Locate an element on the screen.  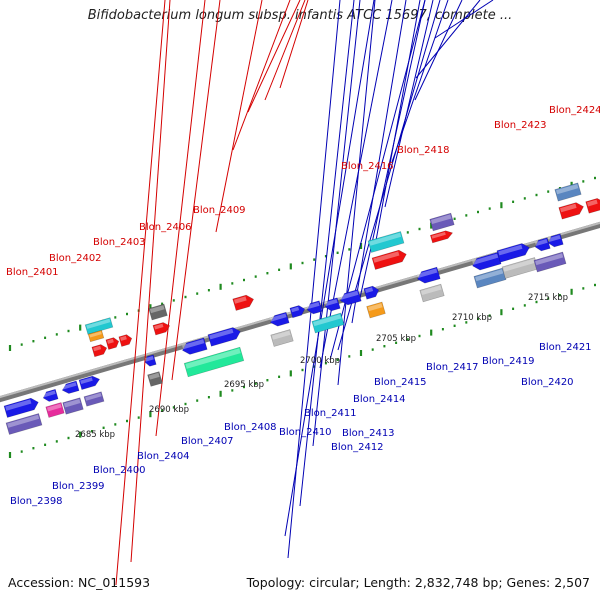
gene-2417-gloss is located at coordinates (427, 273).